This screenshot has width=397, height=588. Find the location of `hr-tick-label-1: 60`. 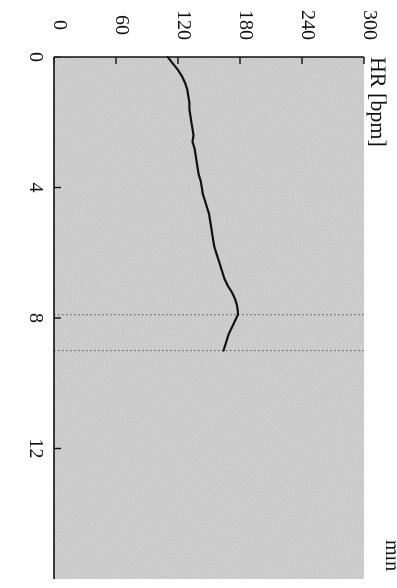

hr-tick-label-1: 60 is located at coordinates (122, 25).